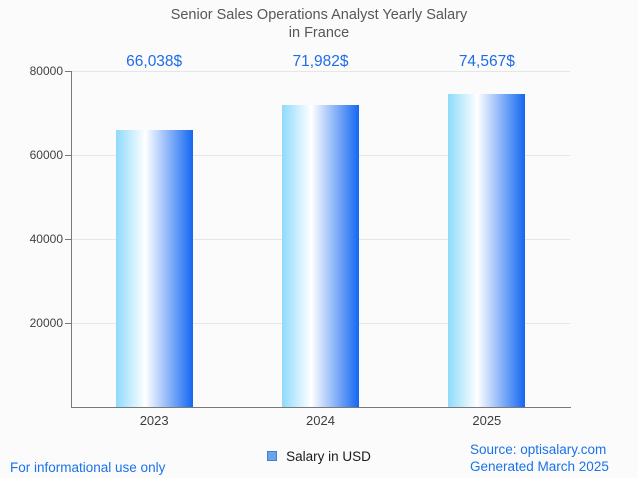 The width and height of the screenshot is (638, 478). I want to click on chart-legend: Salary in USD, so click(319, 456).